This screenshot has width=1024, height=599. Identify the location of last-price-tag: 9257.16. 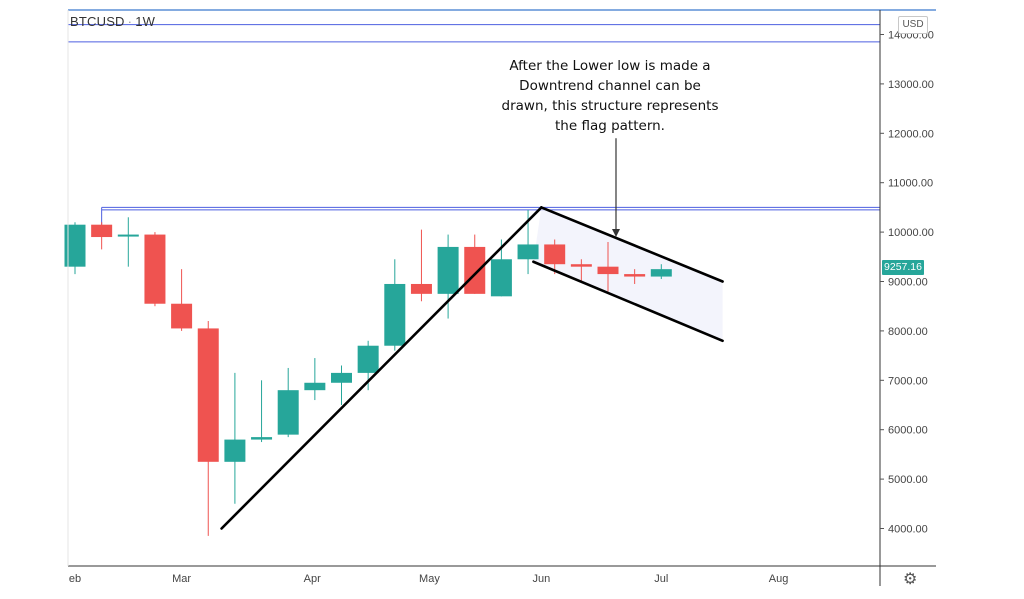
(903, 267).